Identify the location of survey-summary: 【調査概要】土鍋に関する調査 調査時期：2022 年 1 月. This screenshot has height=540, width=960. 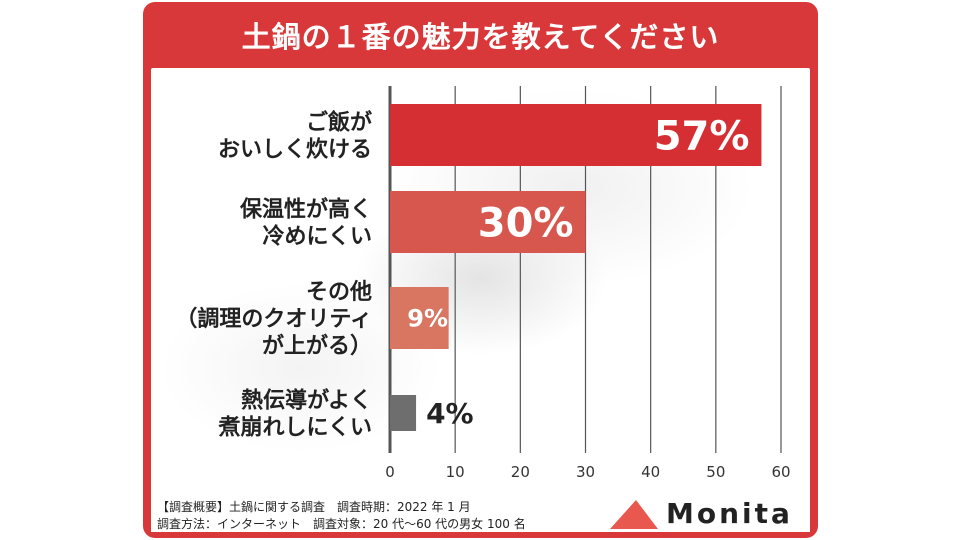
(314, 507).